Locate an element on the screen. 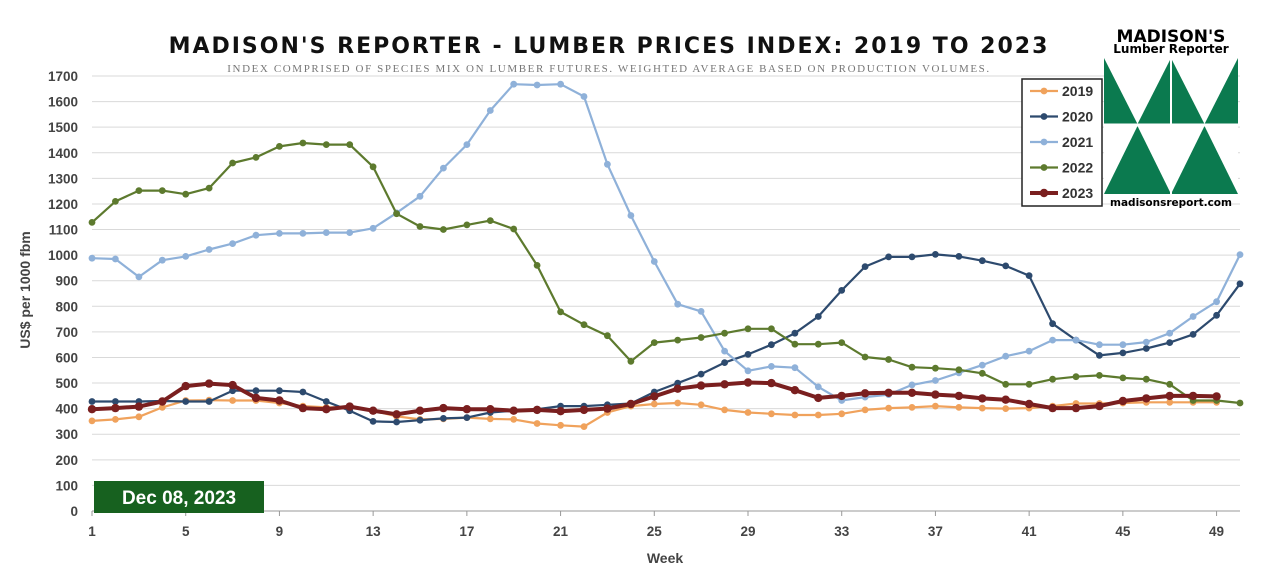  legend-item-2021: 2021 is located at coordinates (1061, 142).